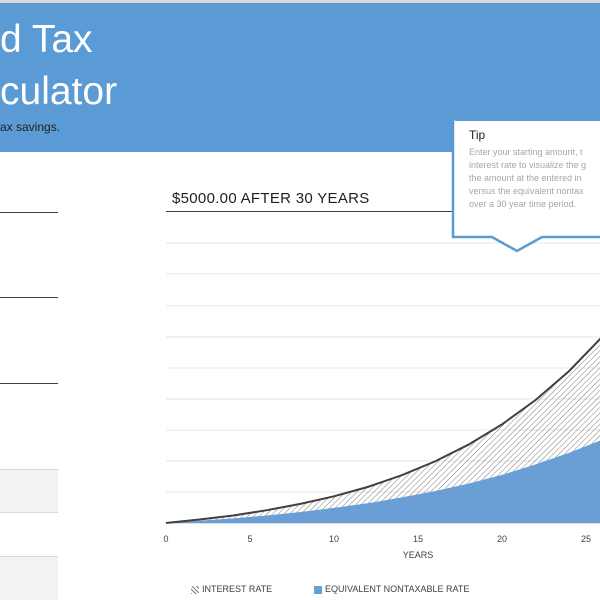 The width and height of the screenshot is (600, 600). What do you see at coordinates (397, 589) in the screenshot?
I see `legend-label-nontaxable: EQUIVALENT NONTAXABLE RATE` at bounding box center [397, 589].